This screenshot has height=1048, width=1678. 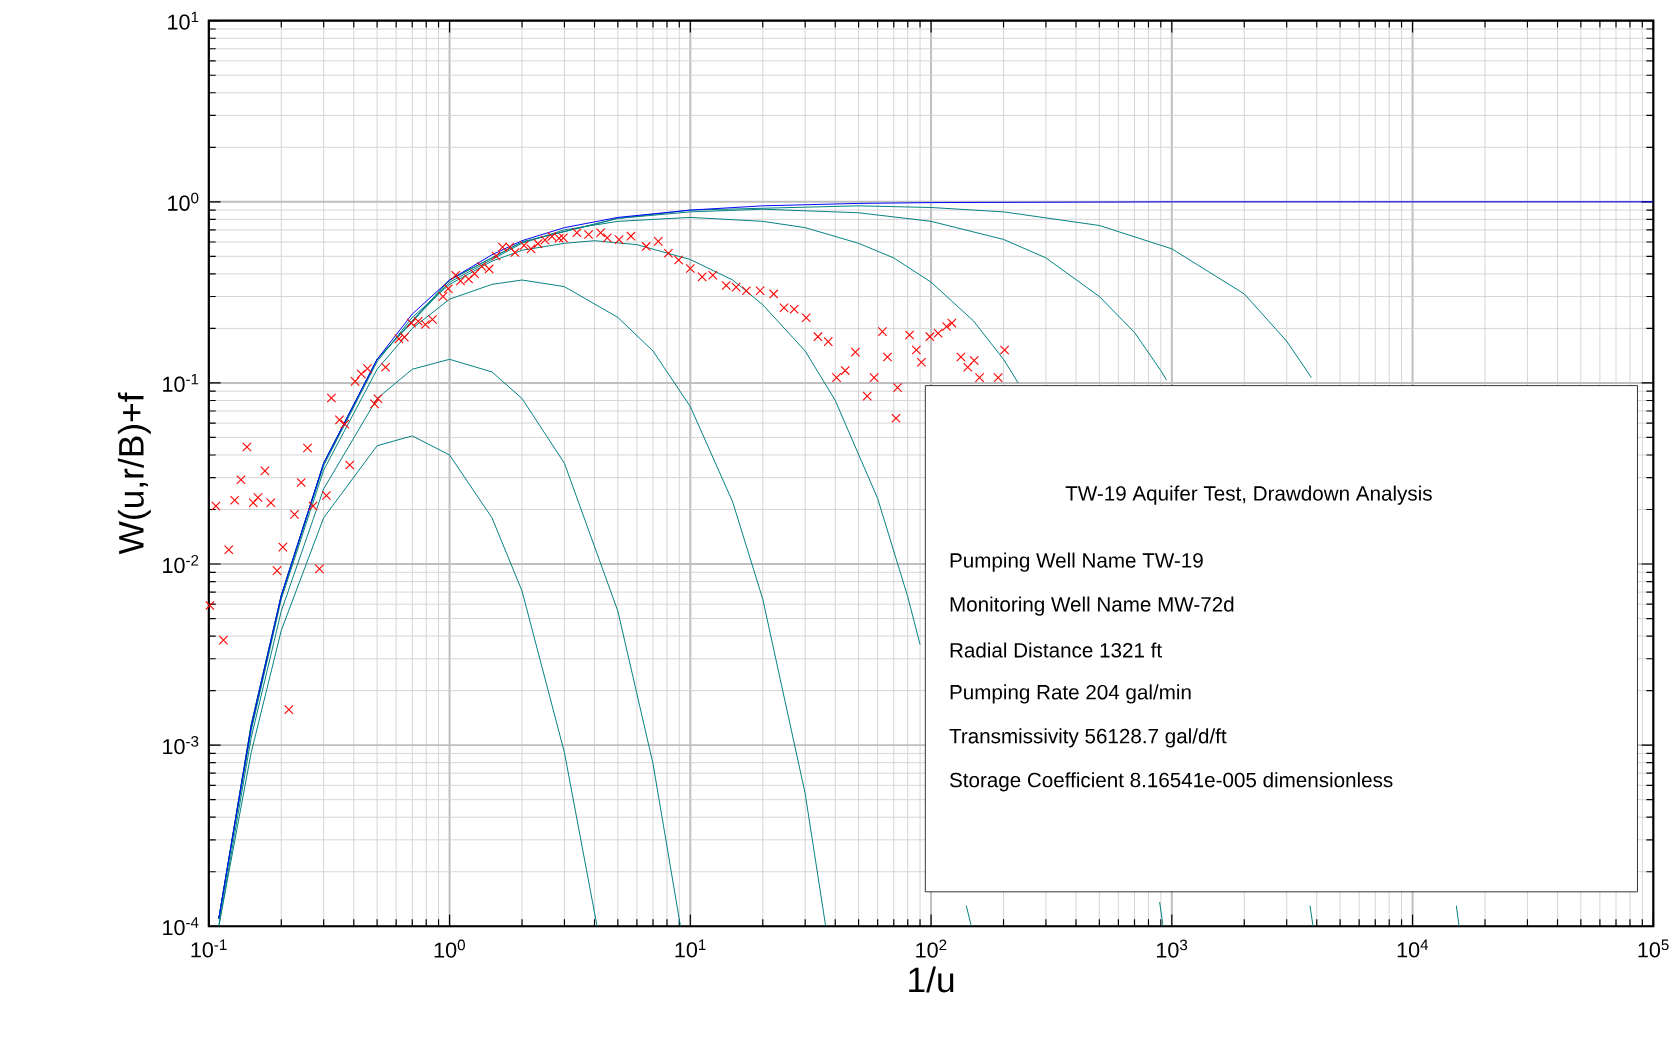 I want to click on y-tick-label: 10$^{-2}$, so click(x=181, y=563).